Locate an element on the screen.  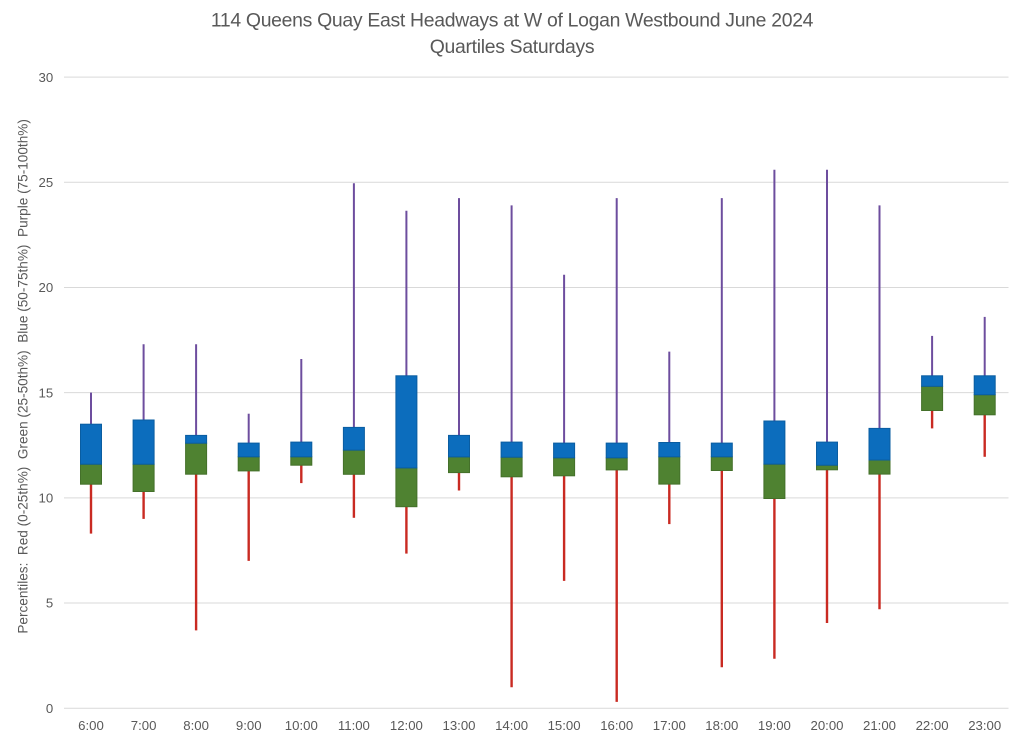
svg-text: 19:00 is located at coordinates (774, 725).